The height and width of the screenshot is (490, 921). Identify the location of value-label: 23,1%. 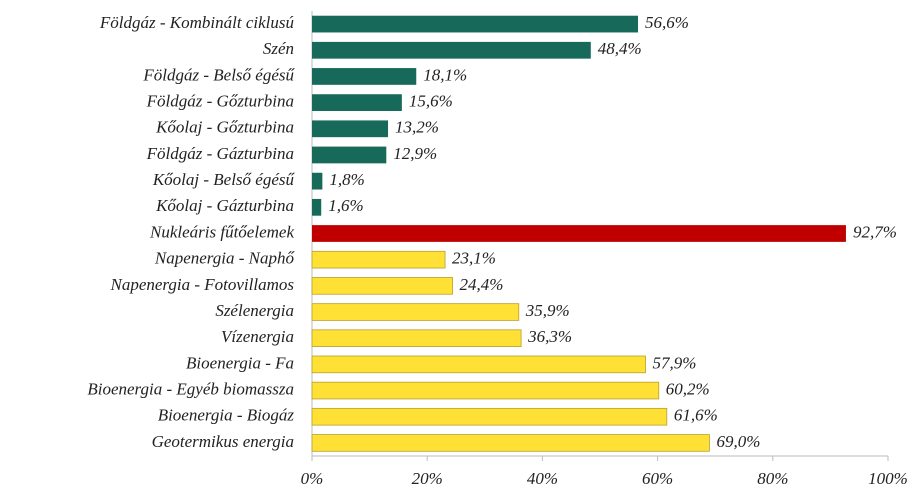
(474, 258).